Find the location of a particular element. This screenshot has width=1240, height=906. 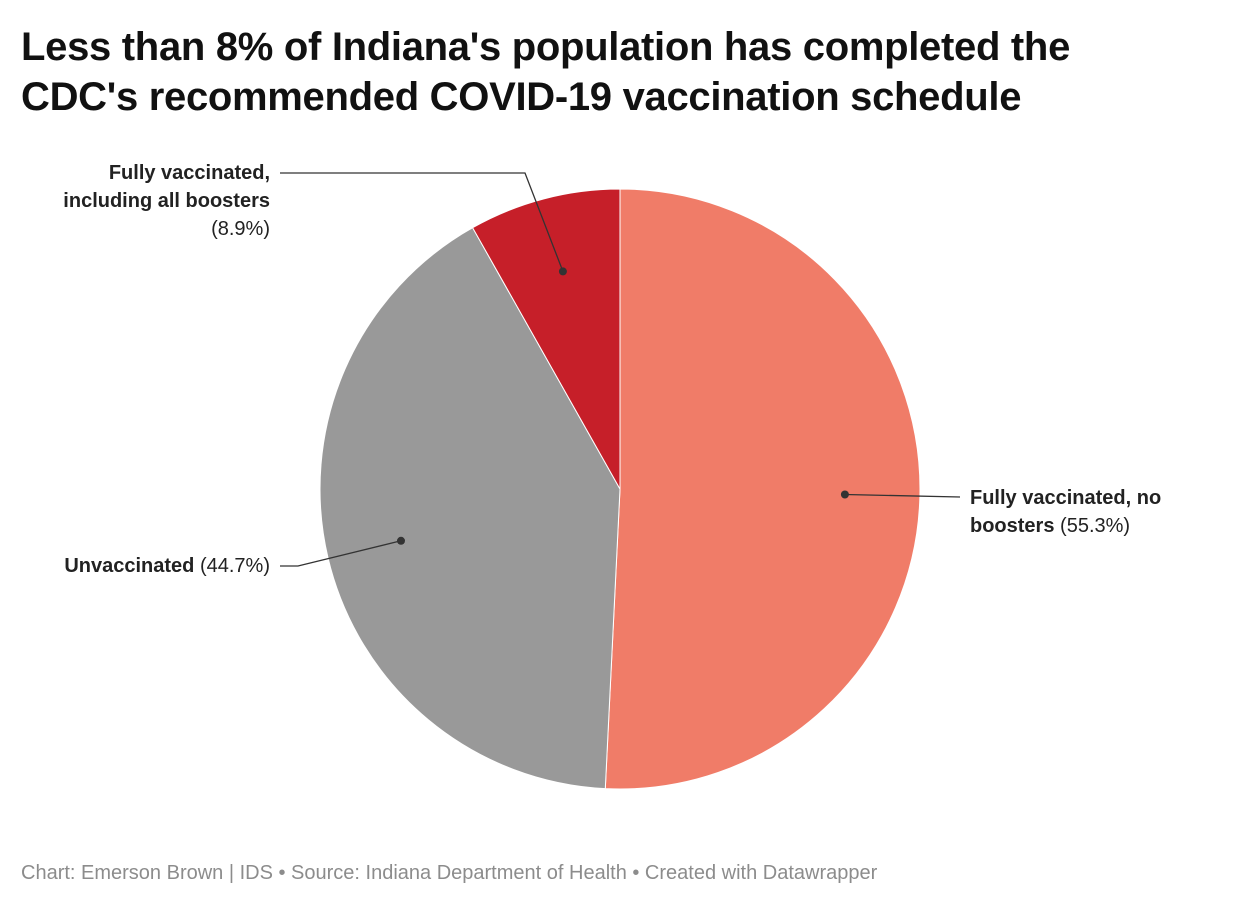

leader-line-fully-vaccinated-all-boosters is located at coordinates (422, 222).